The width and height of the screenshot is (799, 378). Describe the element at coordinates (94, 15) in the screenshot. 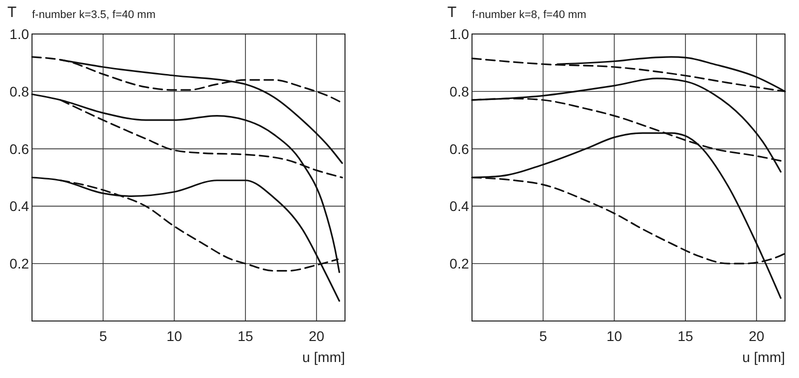

I see `chart-title: f-number k=3.5, f=40 mm` at that location.